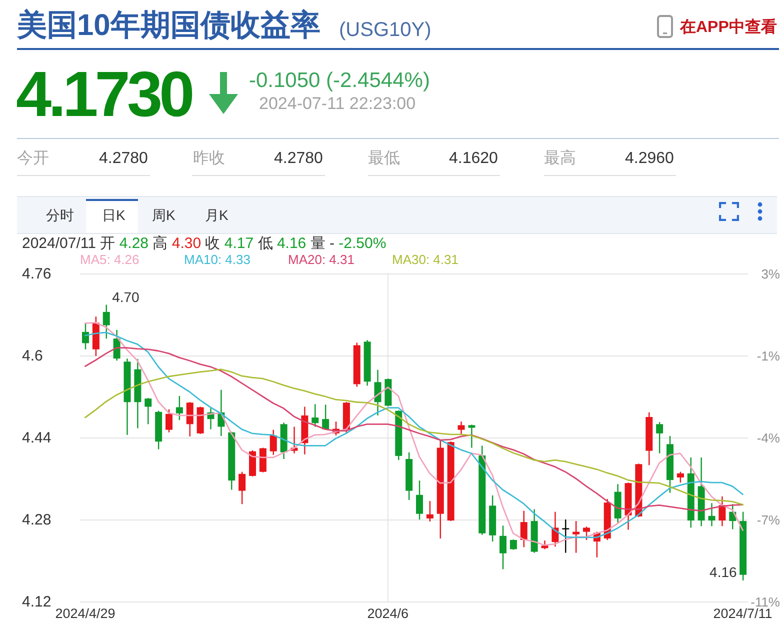  I want to click on text: MA10: 4.33, so click(218, 259).